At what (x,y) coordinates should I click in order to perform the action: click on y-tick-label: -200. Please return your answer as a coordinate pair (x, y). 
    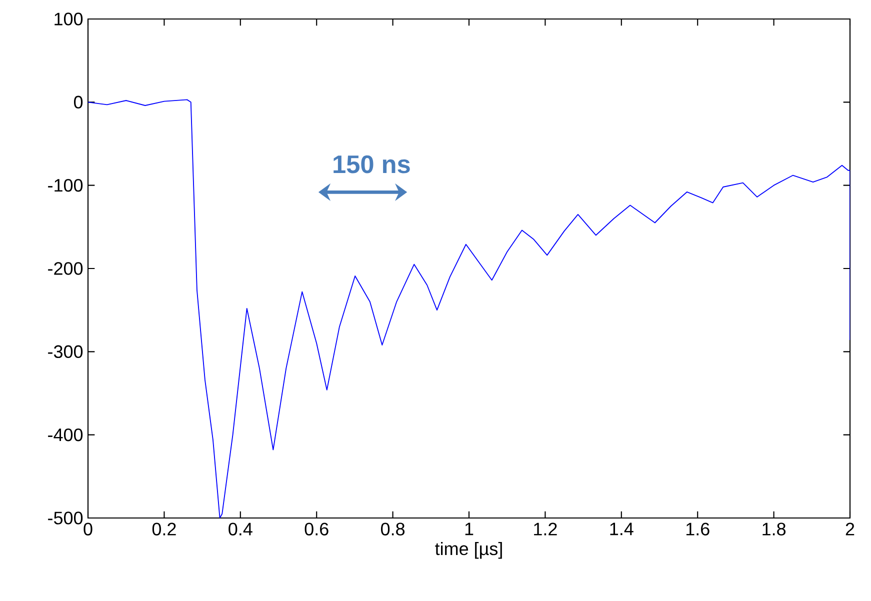
    Looking at the image, I should click on (65, 268).